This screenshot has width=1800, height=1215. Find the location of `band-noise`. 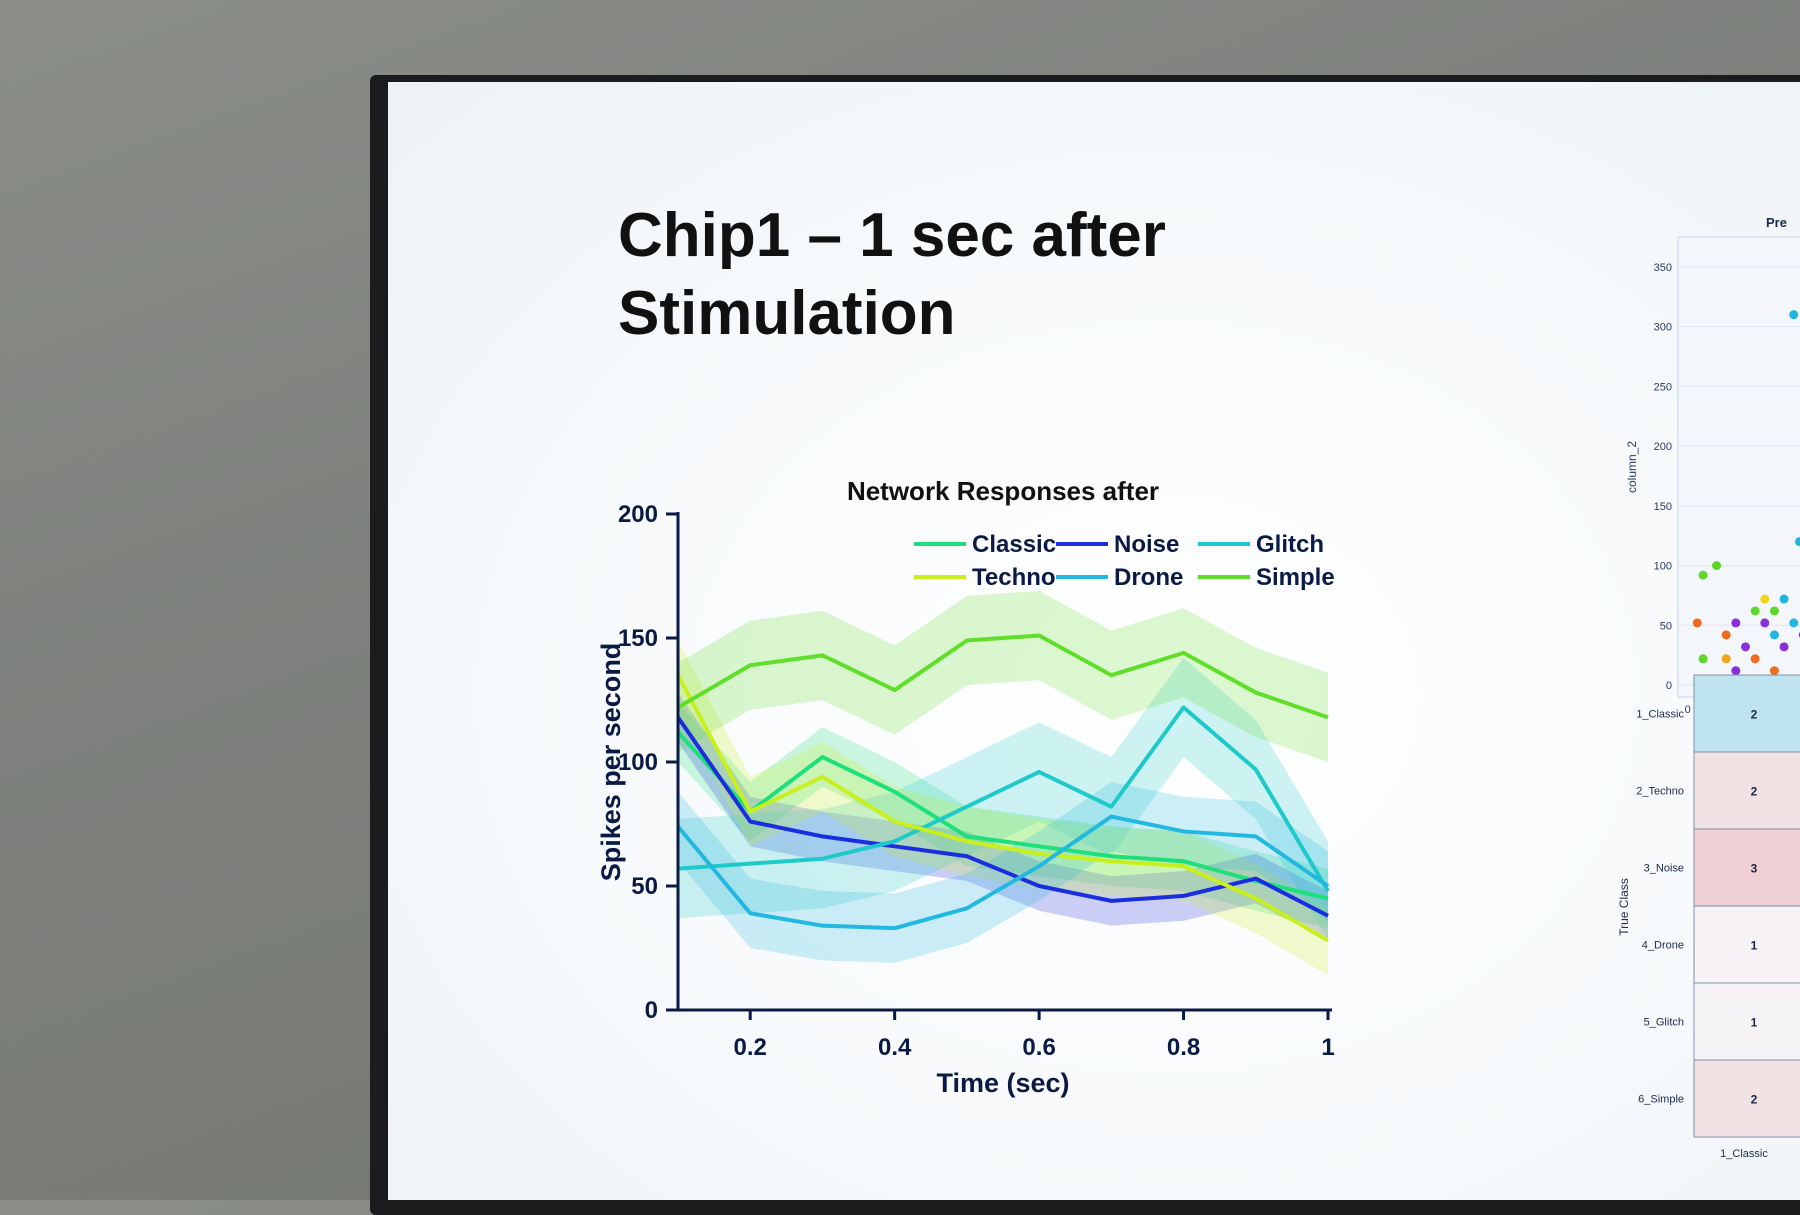

band-noise is located at coordinates (1003, 816).